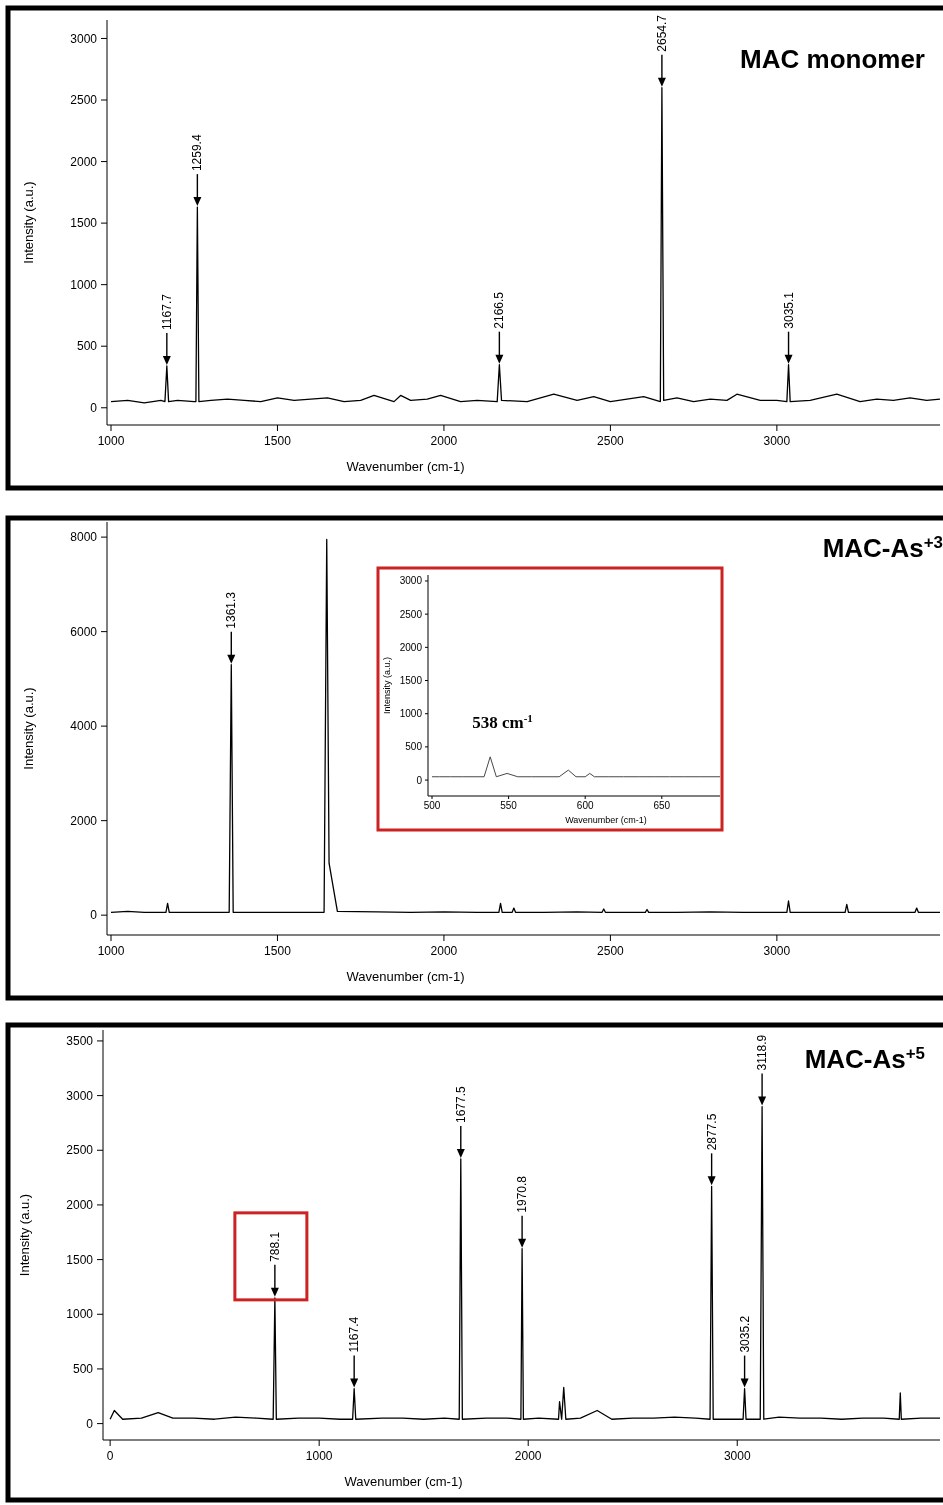 This screenshot has width=943, height=1505. I want to click on annotation: 1677.5, so click(460, 1104).